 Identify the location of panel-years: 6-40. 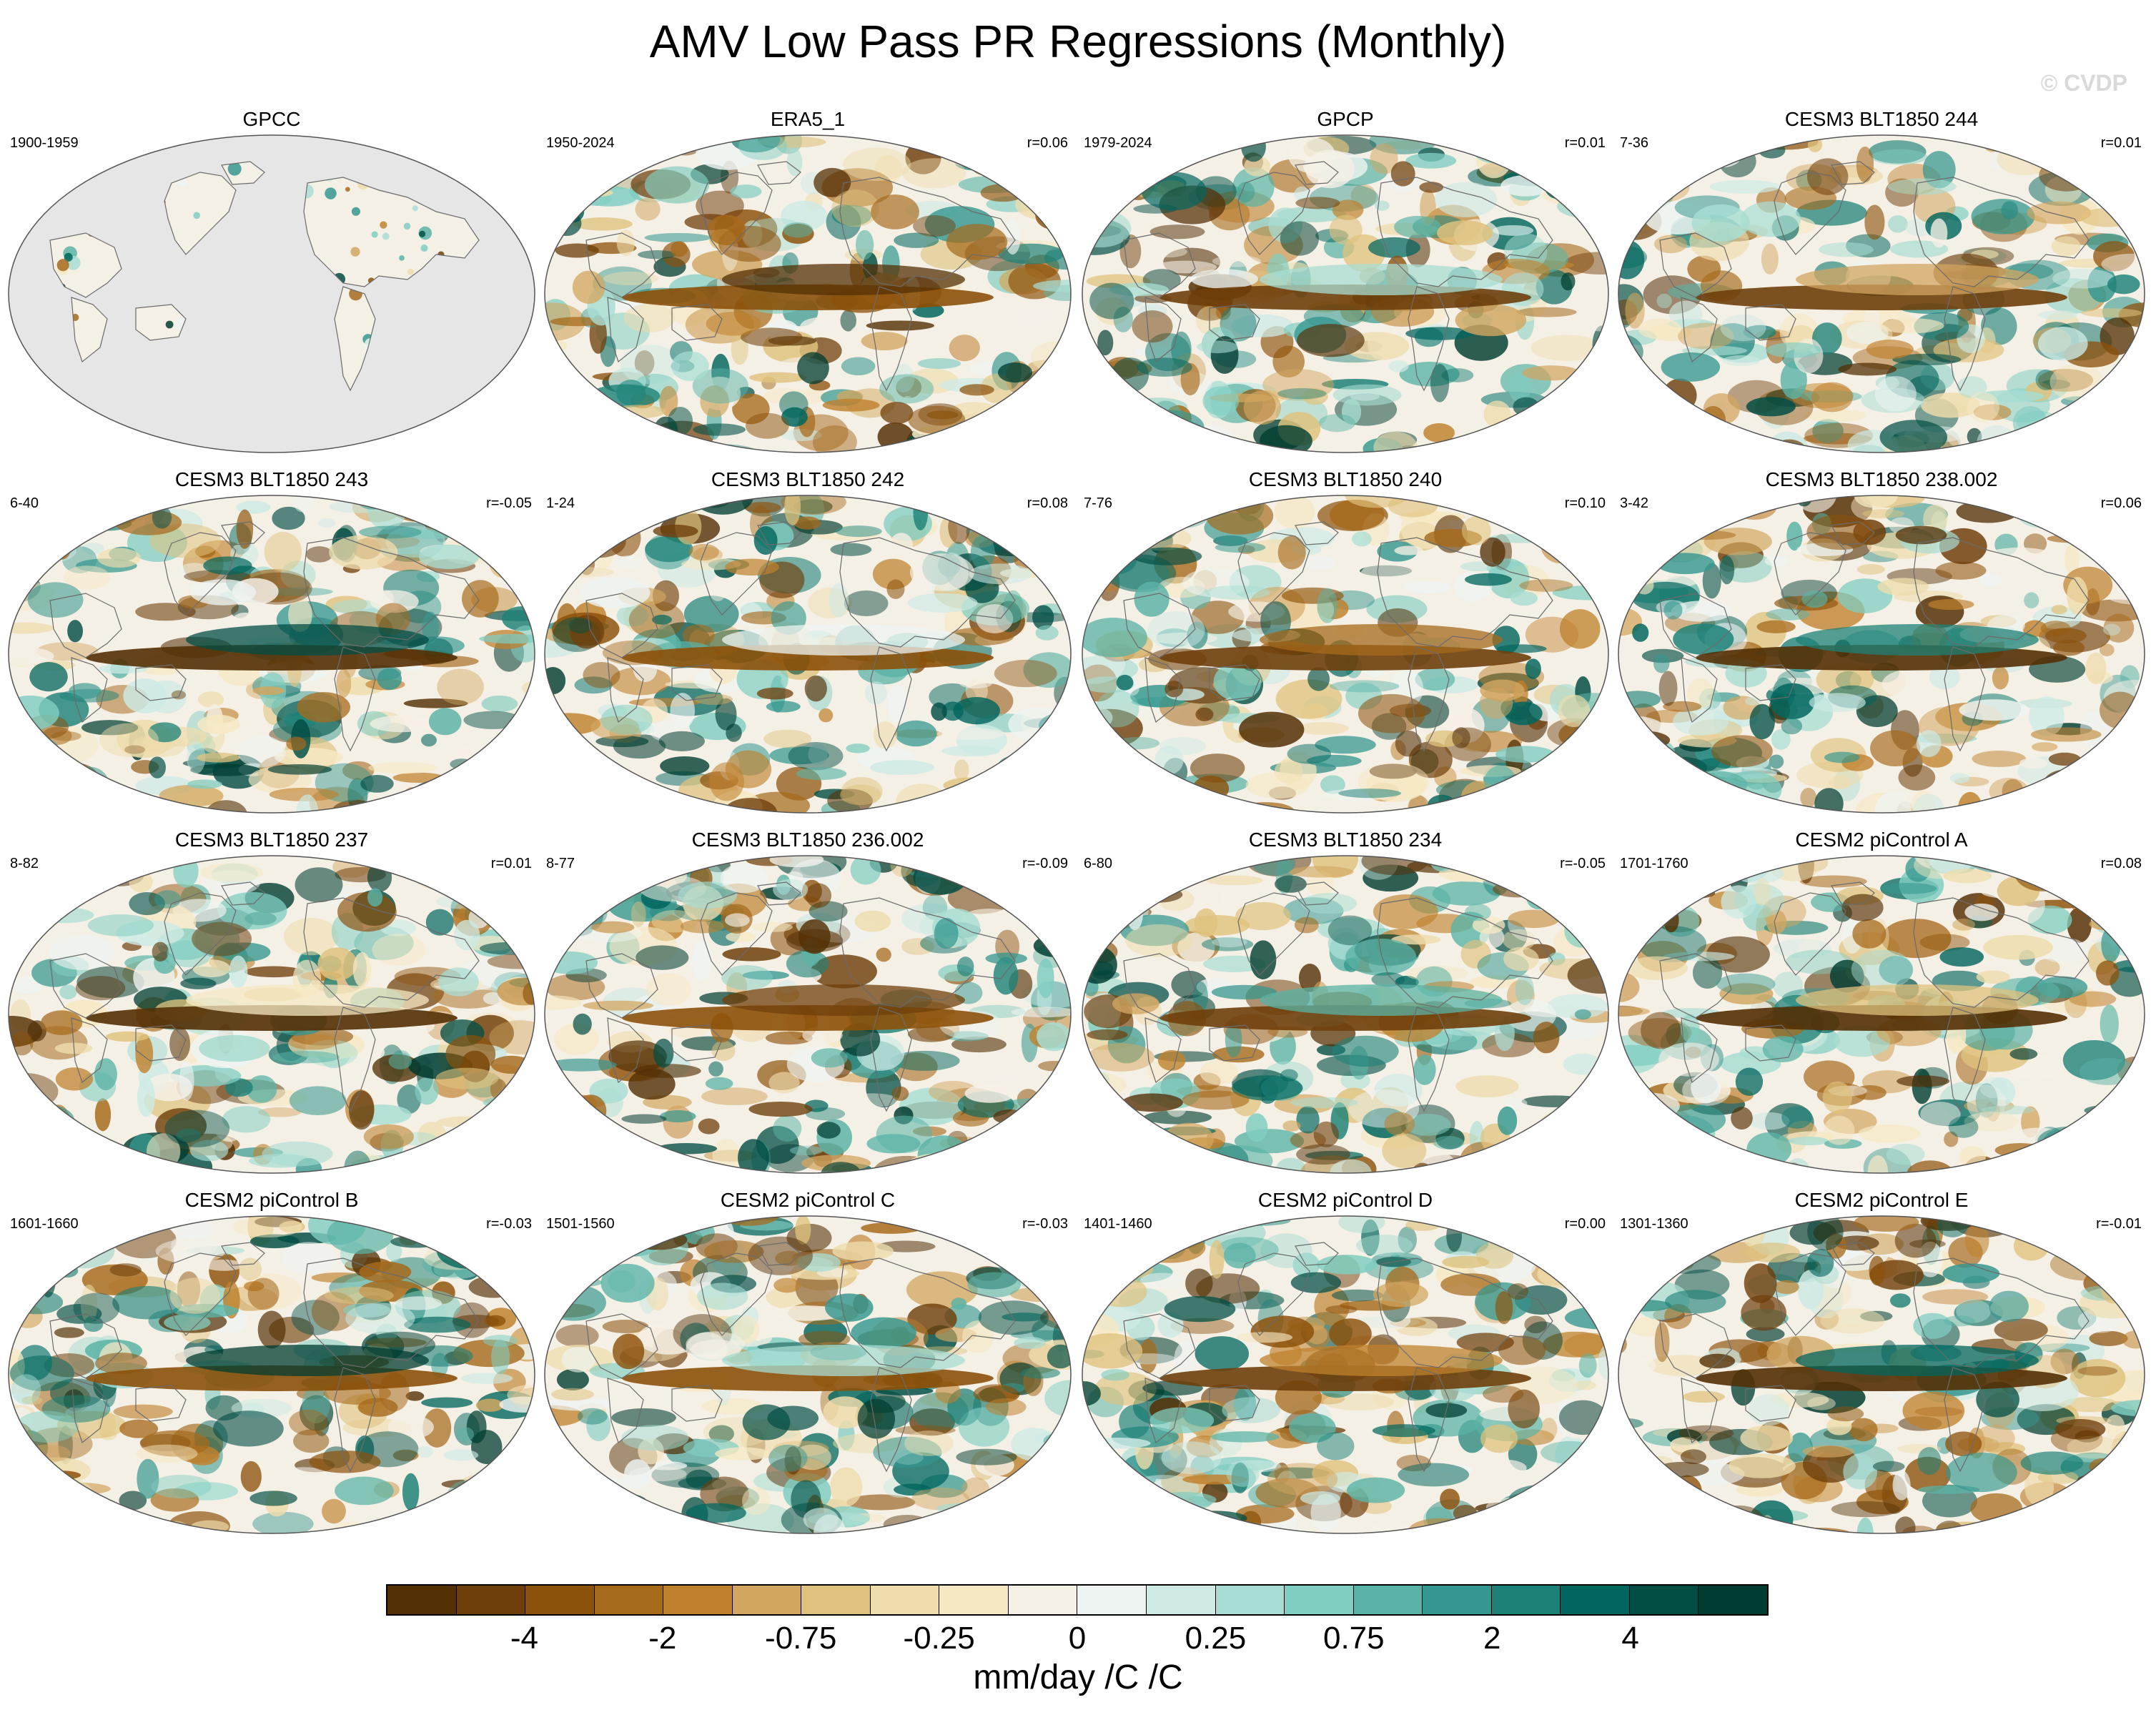
(24, 503).